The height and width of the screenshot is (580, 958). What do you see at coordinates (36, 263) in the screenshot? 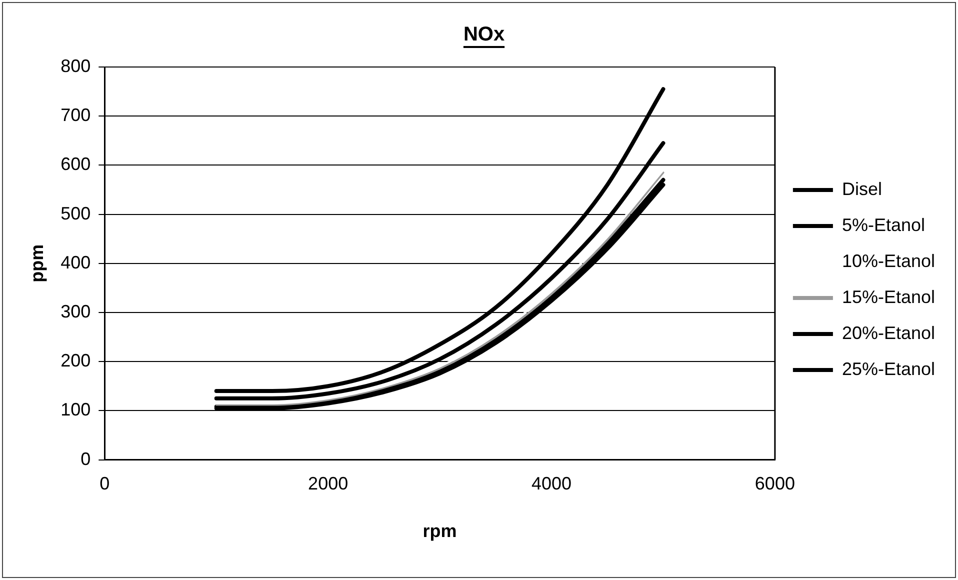
I see `y-axis-title: ppm` at bounding box center [36, 263].